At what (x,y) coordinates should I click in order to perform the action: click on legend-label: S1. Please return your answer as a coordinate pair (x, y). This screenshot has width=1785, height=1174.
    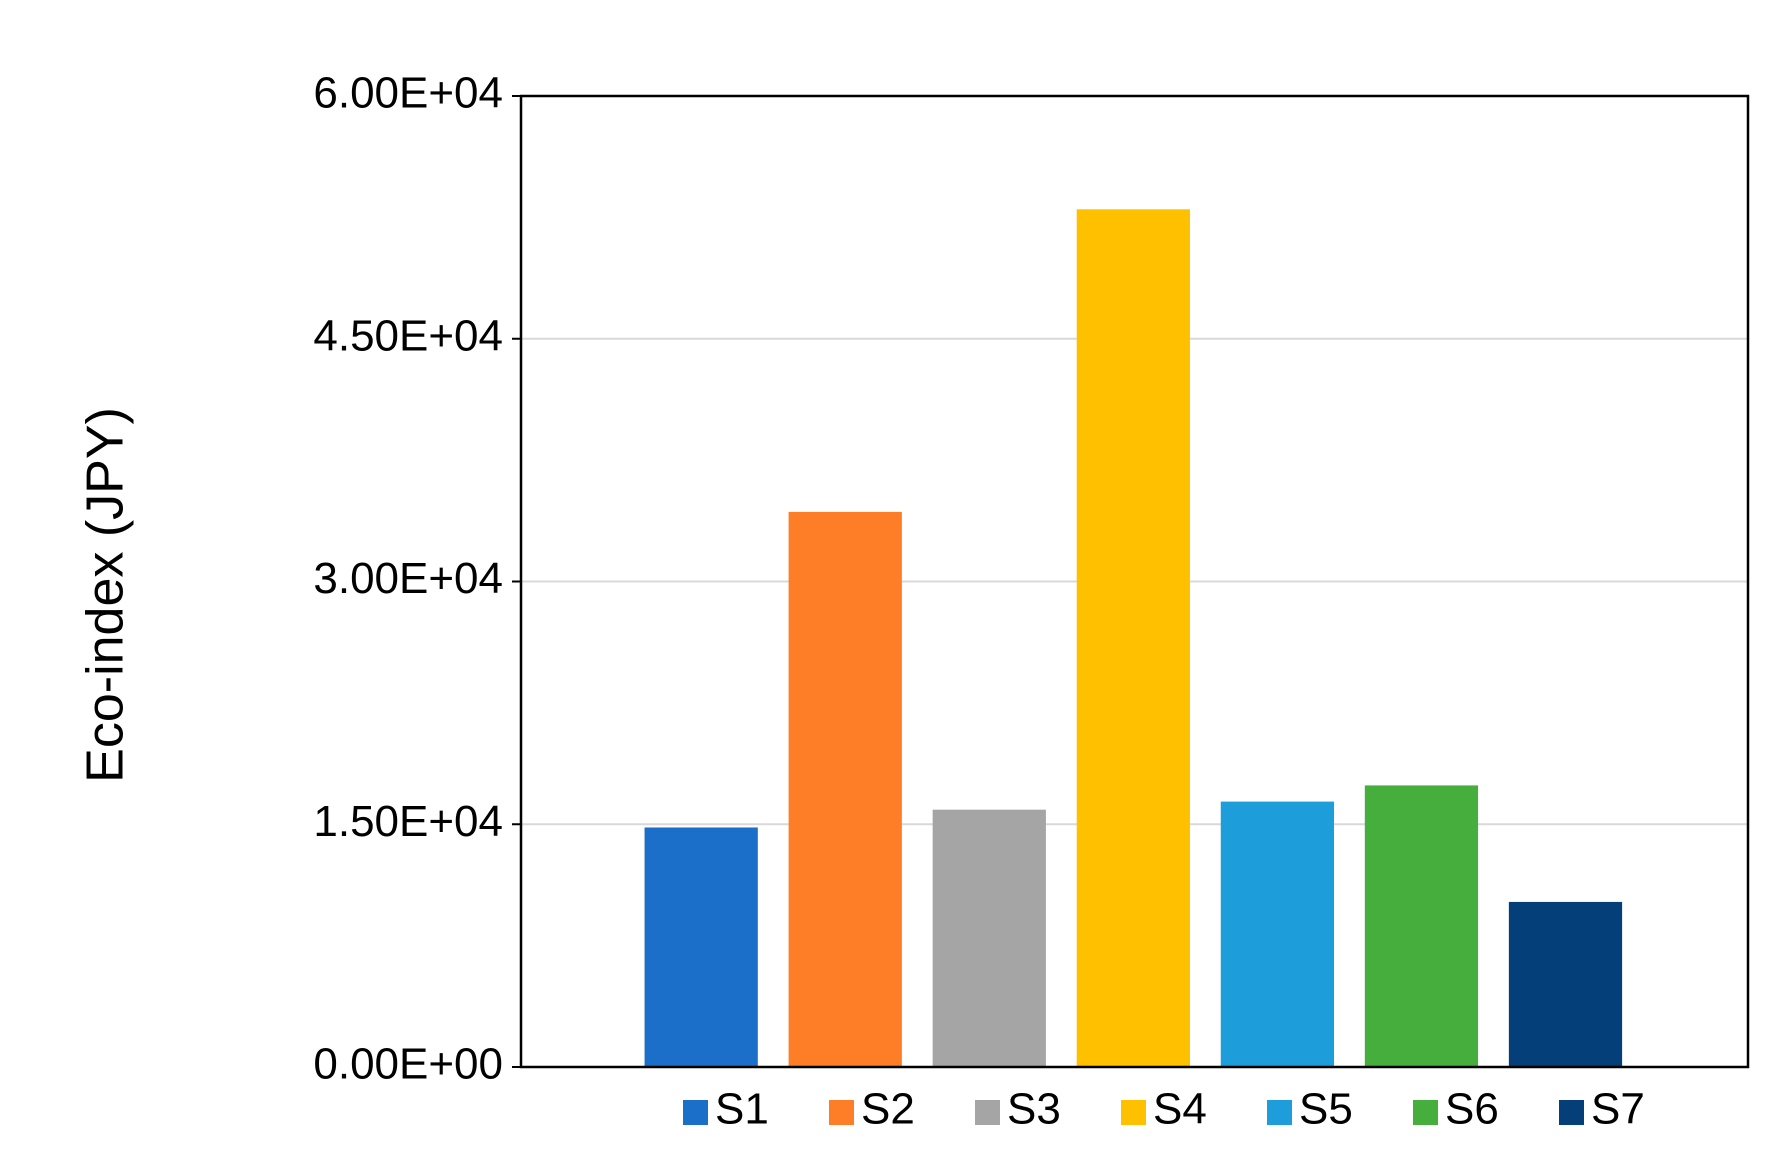
    Looking at the image, I should click on (742, 1109).